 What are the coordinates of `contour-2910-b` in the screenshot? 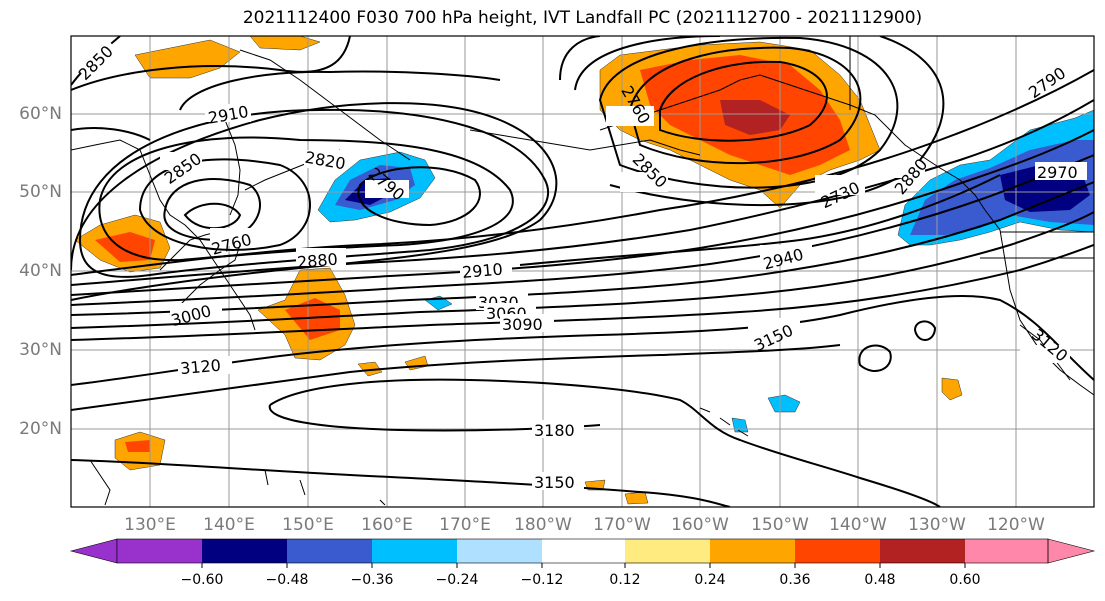 It's located at (340, 90).